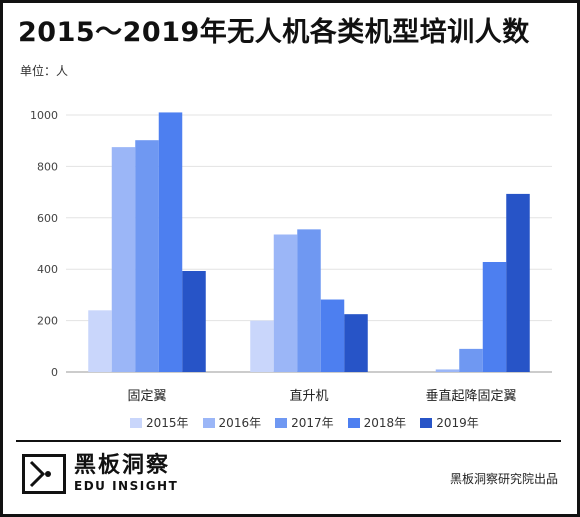 Image resolution: width=580 pixels, height=517 pixels. What do you see at coordinates (47, 321) in the screenshot?
I see `y-tick-label: 200` at bounding box center [47, 321].